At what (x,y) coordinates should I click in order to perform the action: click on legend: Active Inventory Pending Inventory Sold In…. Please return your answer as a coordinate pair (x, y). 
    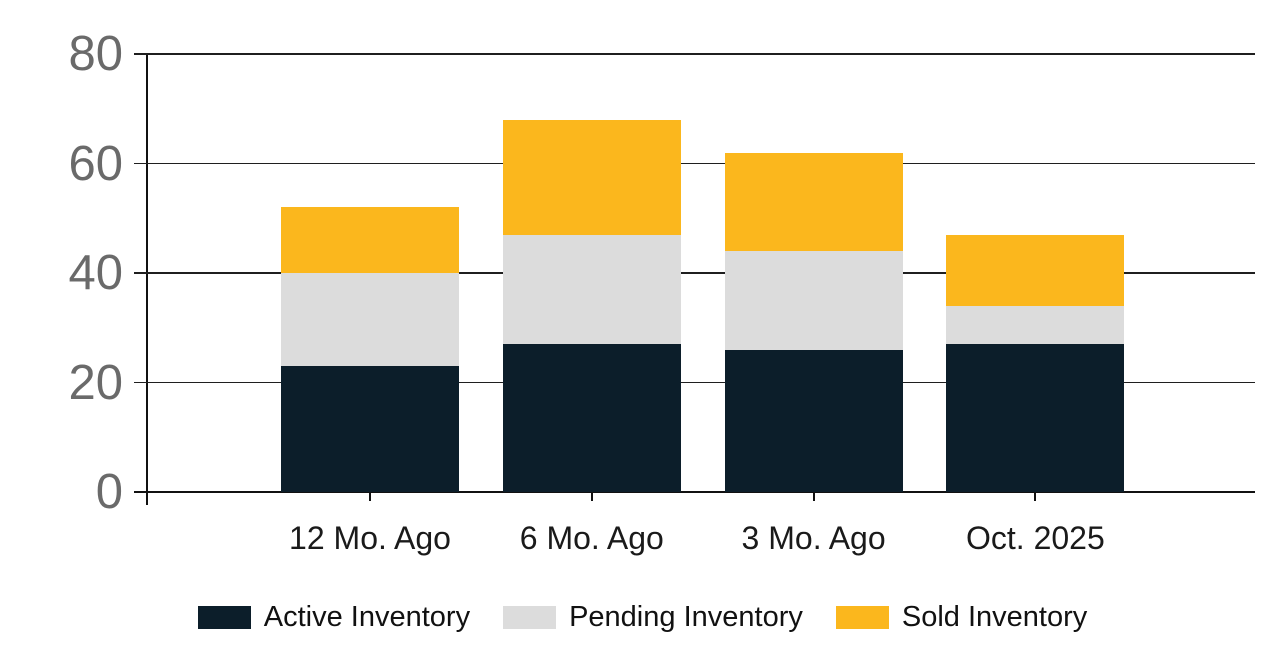
    Looking at the image, I should click on (642, 617).